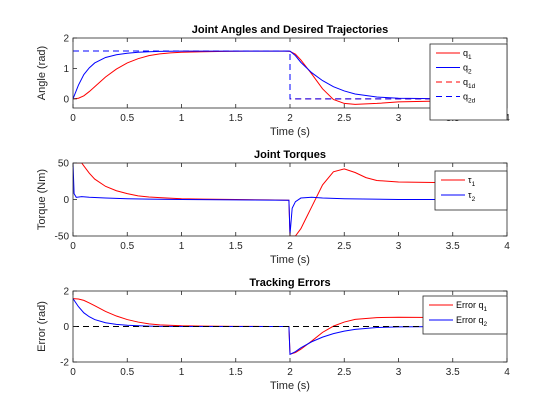 This screenshot has height=420, width=560. What do you see at coordinates (290, 155) in the screenshot?
I see `chart-title: Joint Torques` at bounding box center [290, 155].